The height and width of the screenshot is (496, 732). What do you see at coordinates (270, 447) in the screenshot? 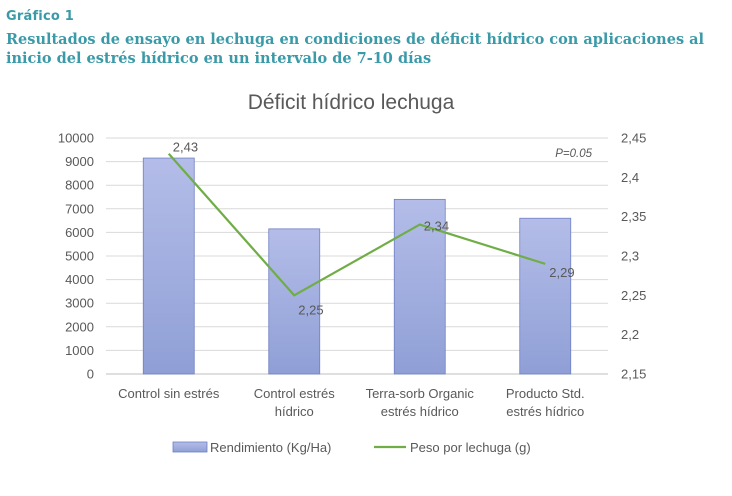
I see `legend-label-bar: Rendimiento (Kg/Ha)` at bounding box center [270, 447].